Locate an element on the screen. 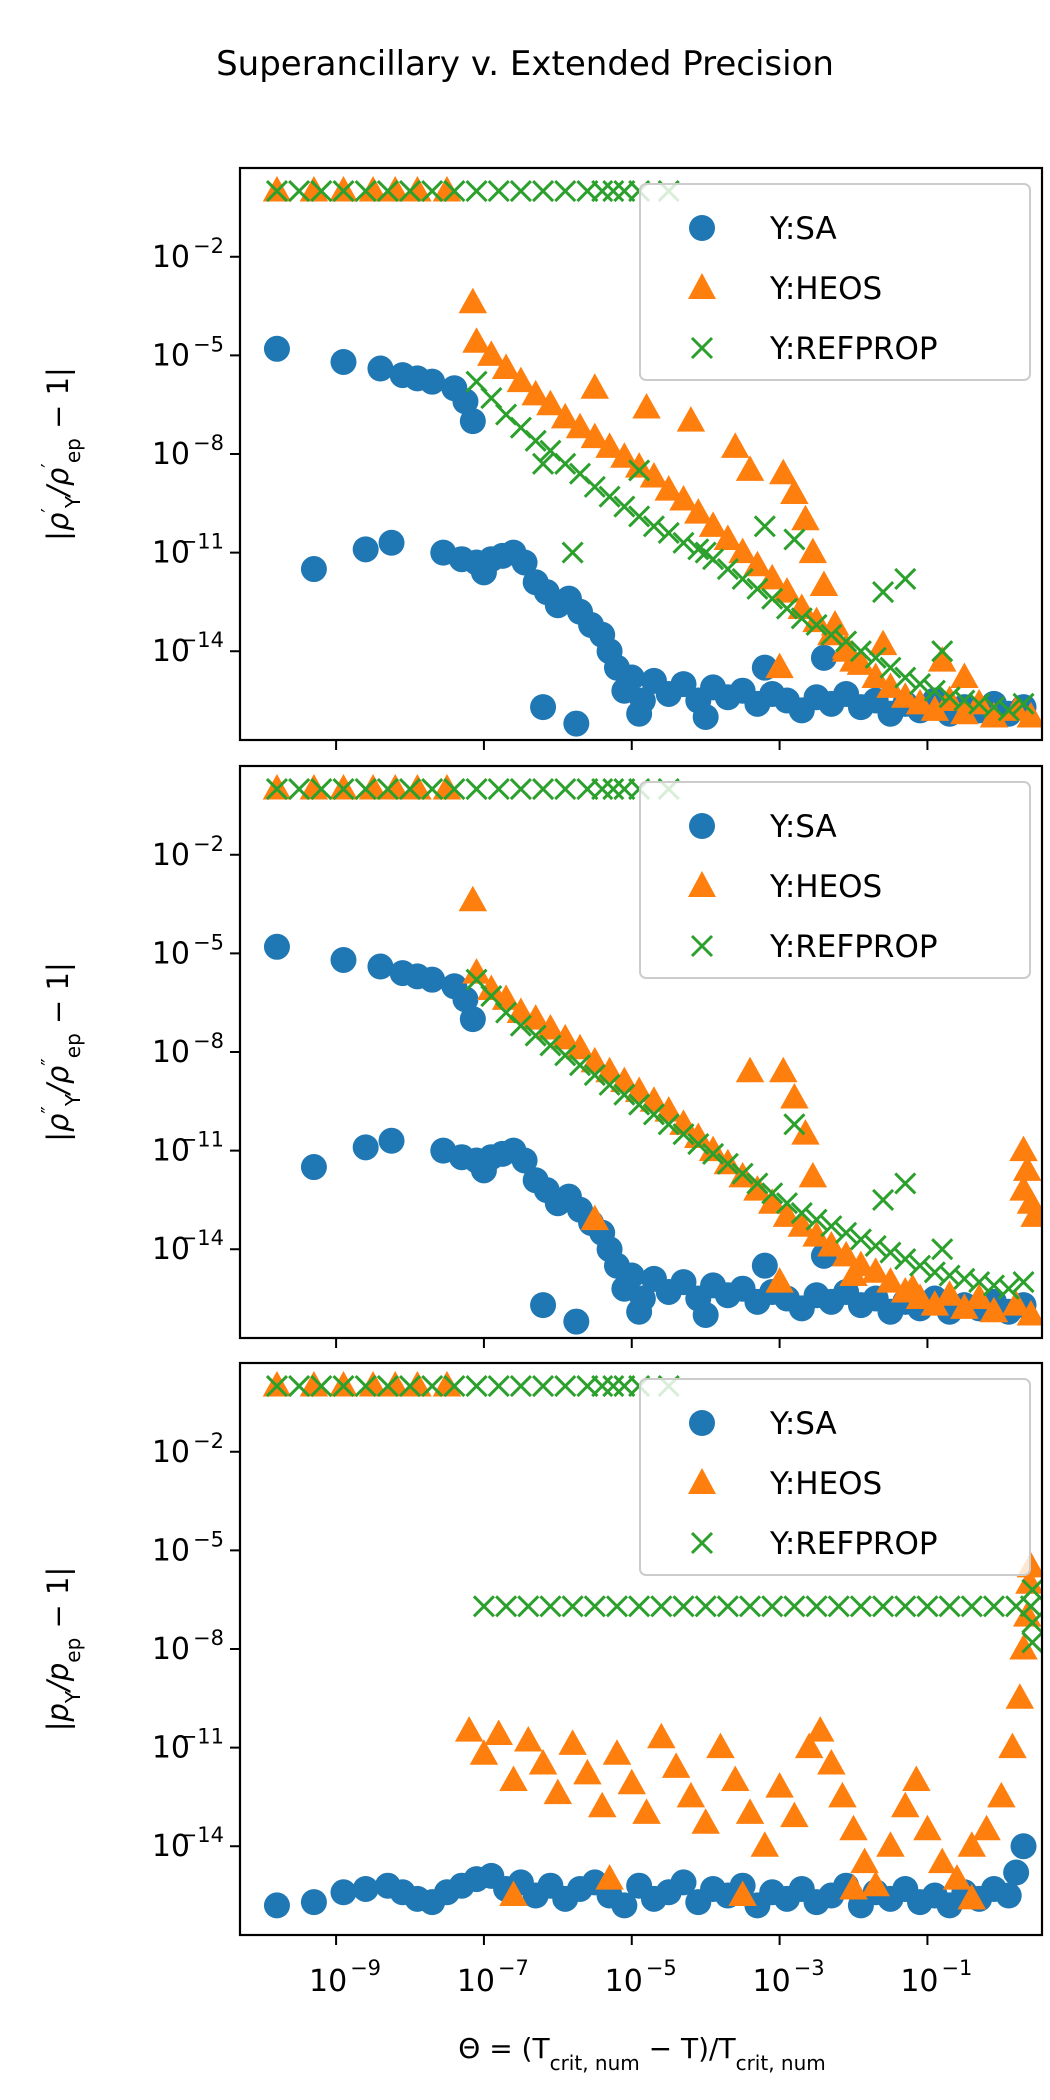 The image size is (1050, 2100). figure-title: Superancillary v. Extended Precision is located at coordinates (525, 64).